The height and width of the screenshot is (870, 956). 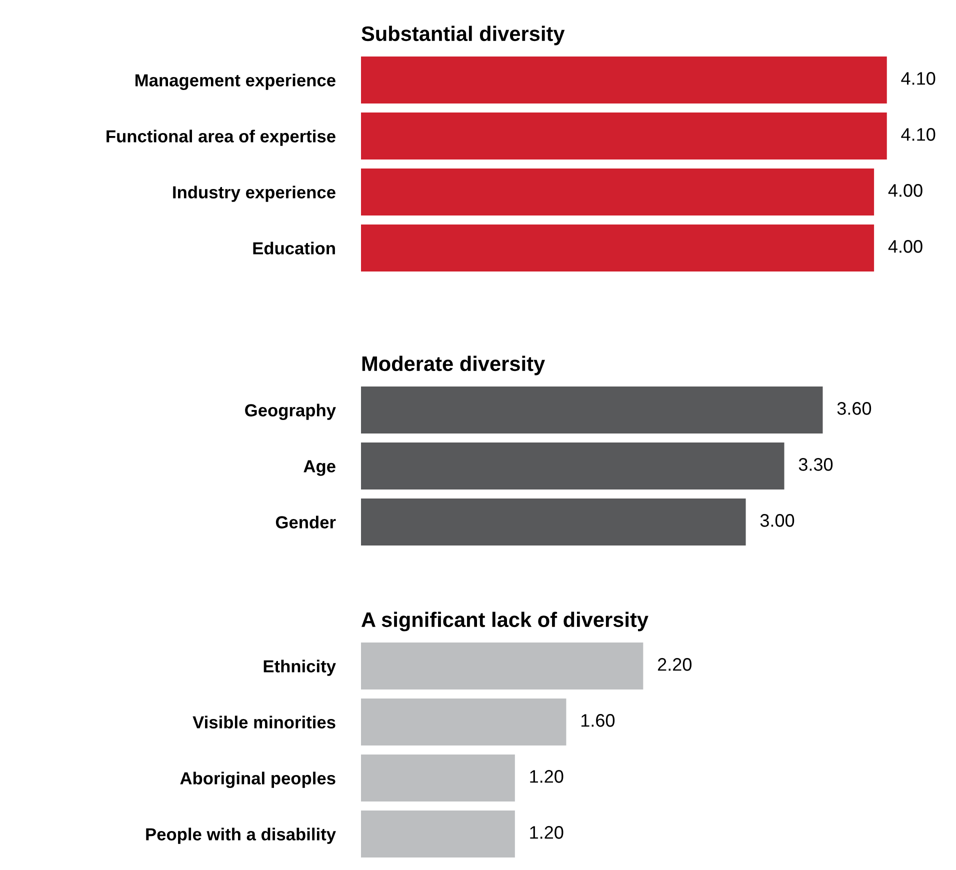 I want to click on data-label: 3.30, so click(x=815, y=464).